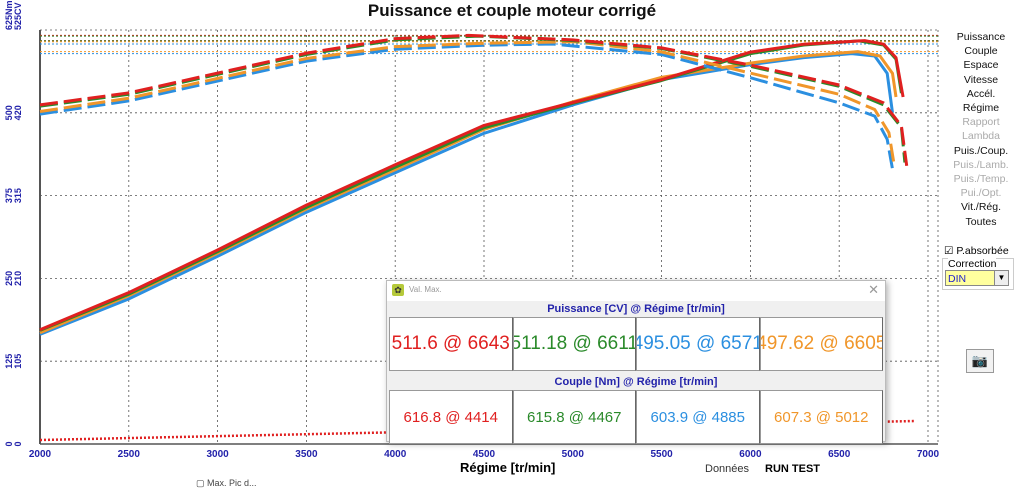  I want to click on pabsorbee-checkbox: ☑ P.absorbée, so click(976, 251).